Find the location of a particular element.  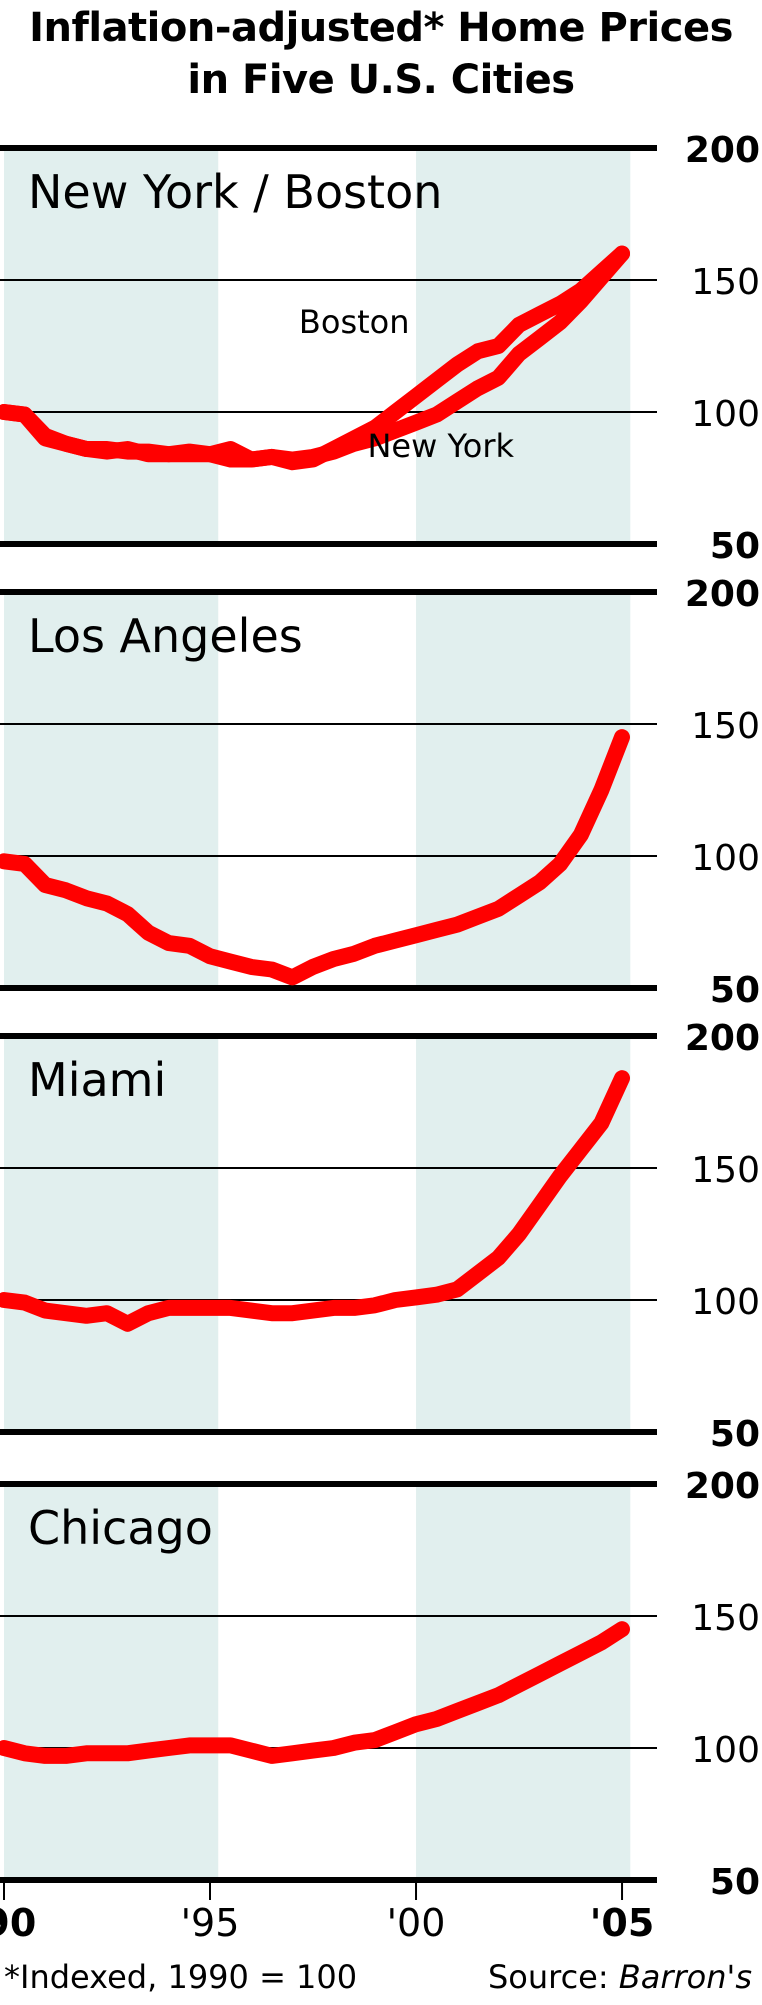

x-tick-label-1990: '90 is located at coordinates (18, 1923).